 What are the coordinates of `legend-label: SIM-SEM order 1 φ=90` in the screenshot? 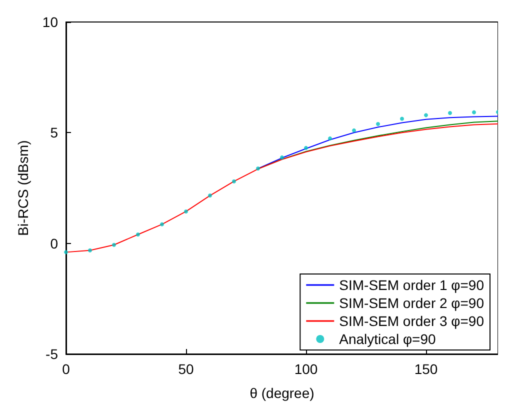 It's located at (411, 285).